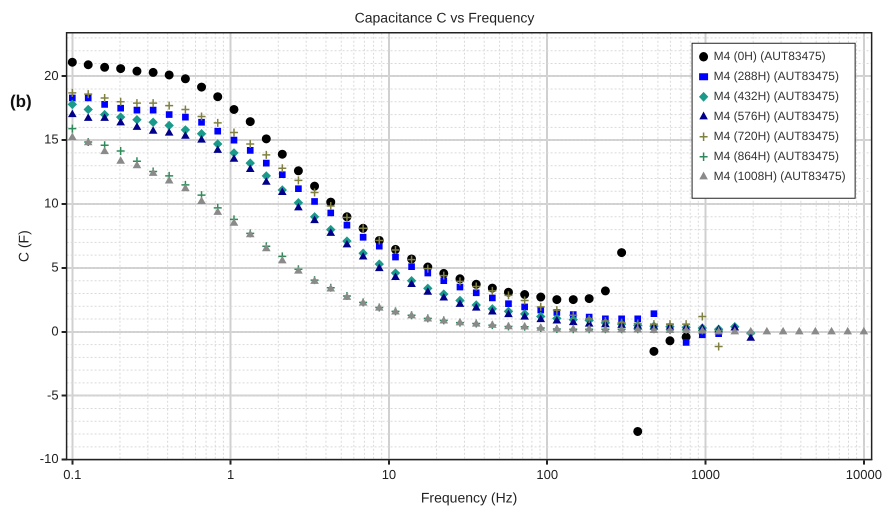  Describe the element at coordinates (51, 203) in the screenshot. I see `y-tick-label: 10` at that location.